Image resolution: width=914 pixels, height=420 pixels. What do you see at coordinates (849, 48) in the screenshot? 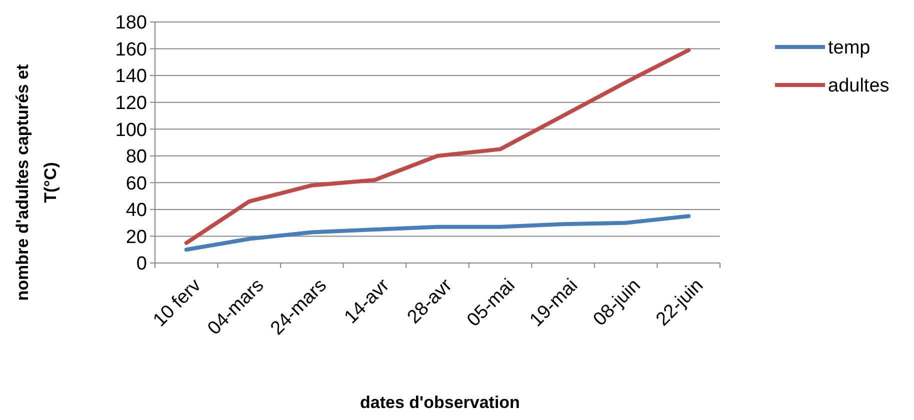
I see `legend-label: temp` at bounding box center [849, 48].